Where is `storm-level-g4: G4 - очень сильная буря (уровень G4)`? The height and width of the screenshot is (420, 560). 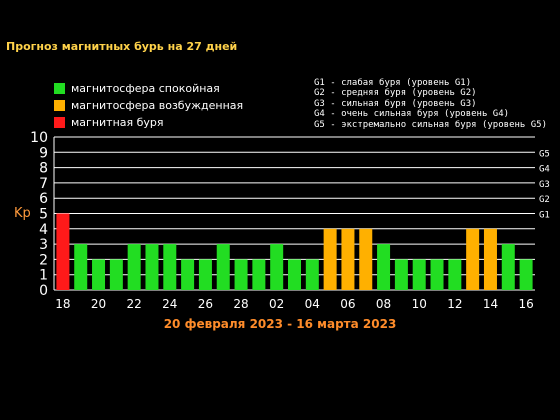
storm-level-g4: G4 - очень сильная буря (уровень G4) is located at coordinates (412, 114).